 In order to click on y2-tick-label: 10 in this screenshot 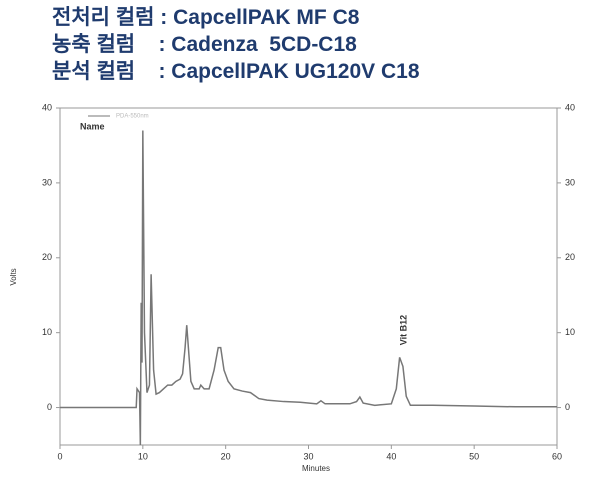, I will do `click(570, 332)`.